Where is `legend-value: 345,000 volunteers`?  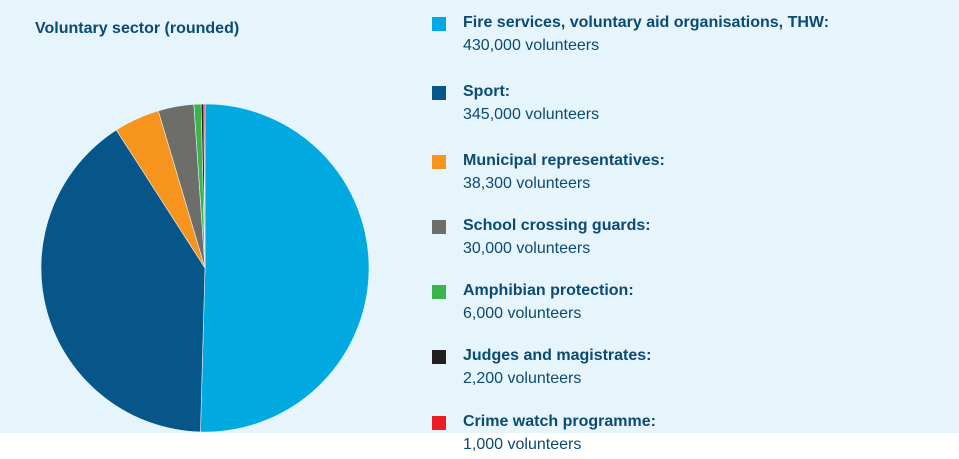
legend-value: 345,000 volunteers is located at coordinates (531, 115).